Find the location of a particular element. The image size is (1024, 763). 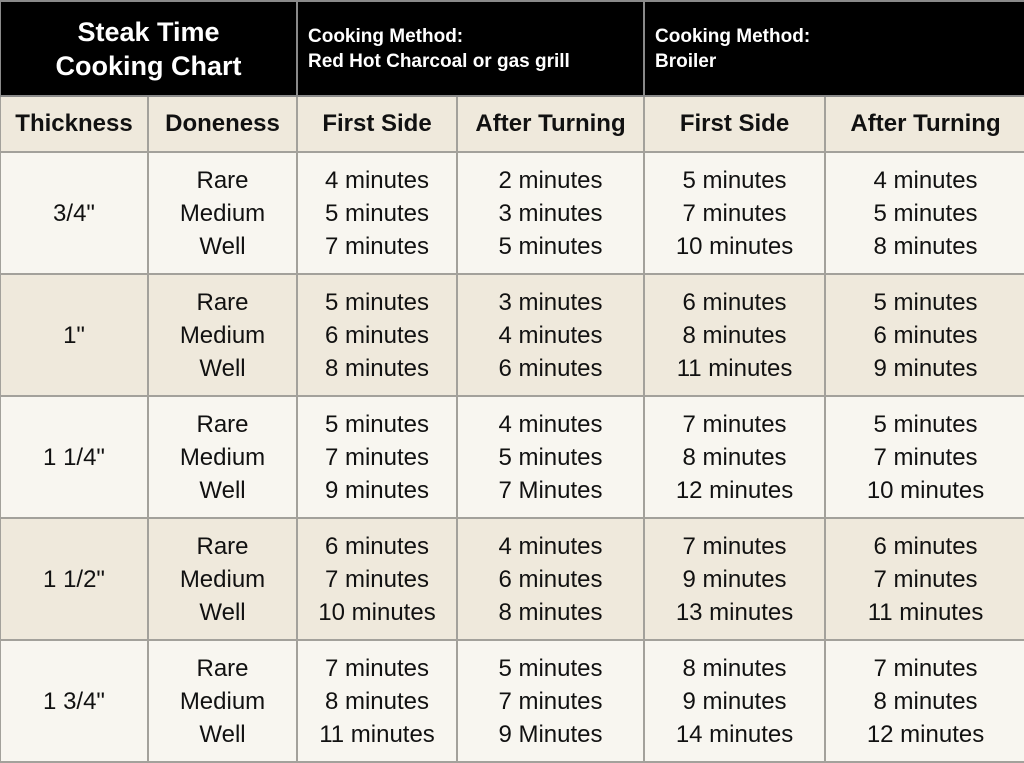

col-doneness: Doneness is located at coordinates (222, 124).